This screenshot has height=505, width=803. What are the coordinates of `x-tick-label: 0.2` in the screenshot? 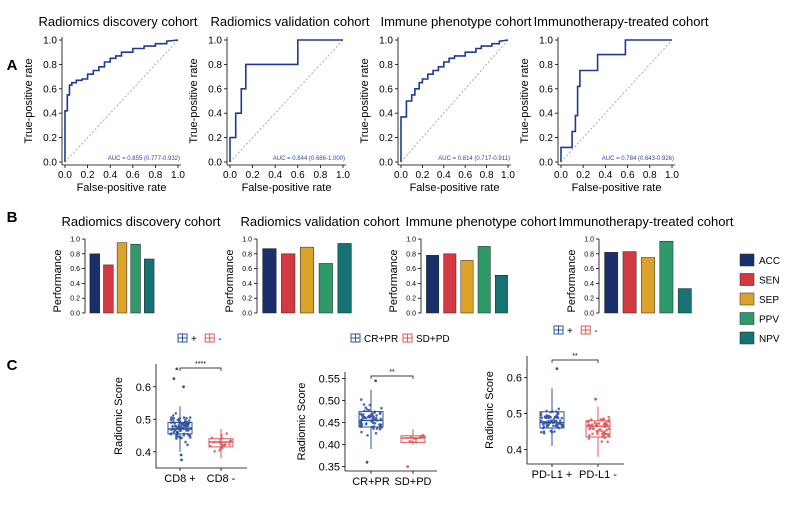 It's located at (422, 175).